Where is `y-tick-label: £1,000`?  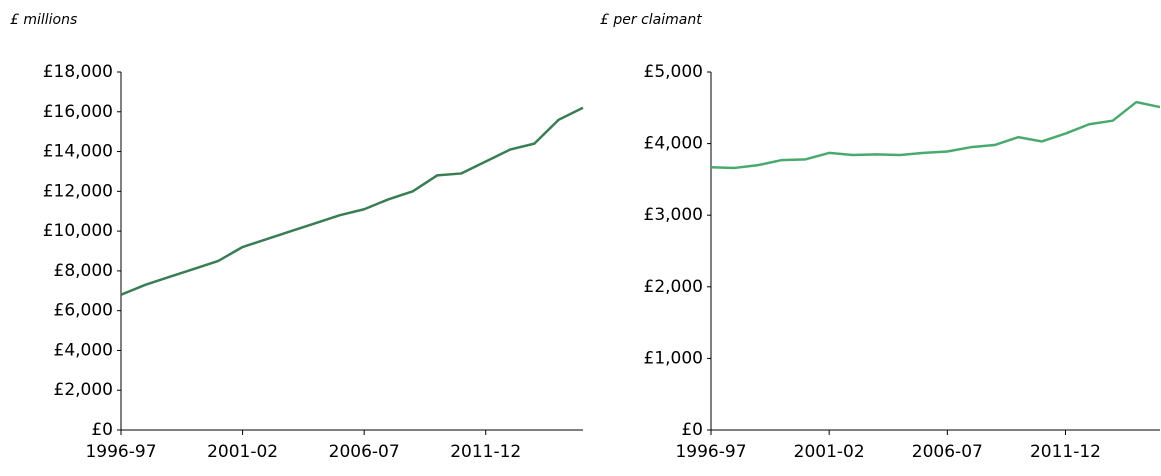
y-tick-label: £1,000 is located at coordinates (673, 358).